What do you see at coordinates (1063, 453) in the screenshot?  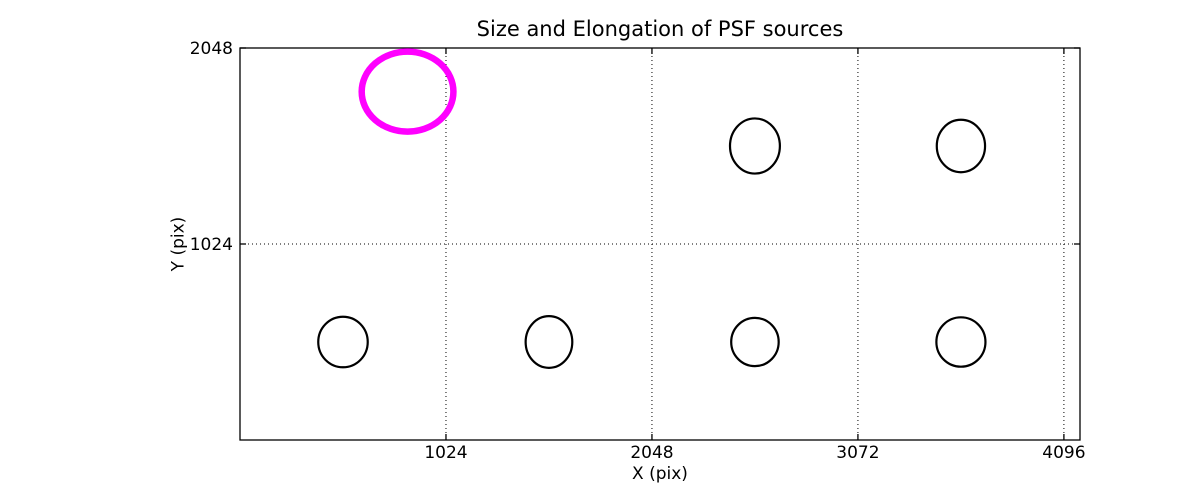 I see `x-tick-label: 4096` at bounding box center [1063, 453].